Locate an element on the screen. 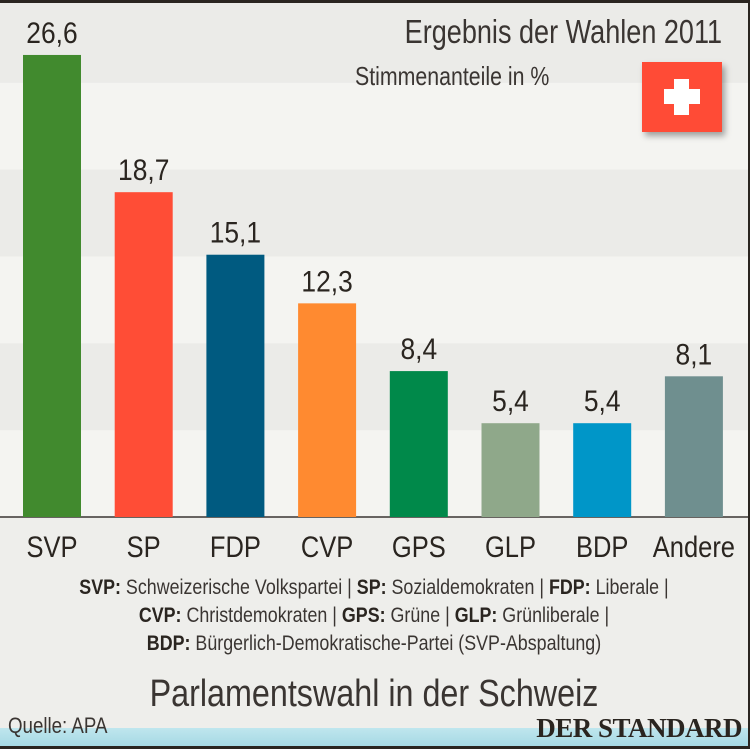 The height and width of the screenshot is (749, 750). legend-abbr: FDP: is located at coordinates (569, 587).